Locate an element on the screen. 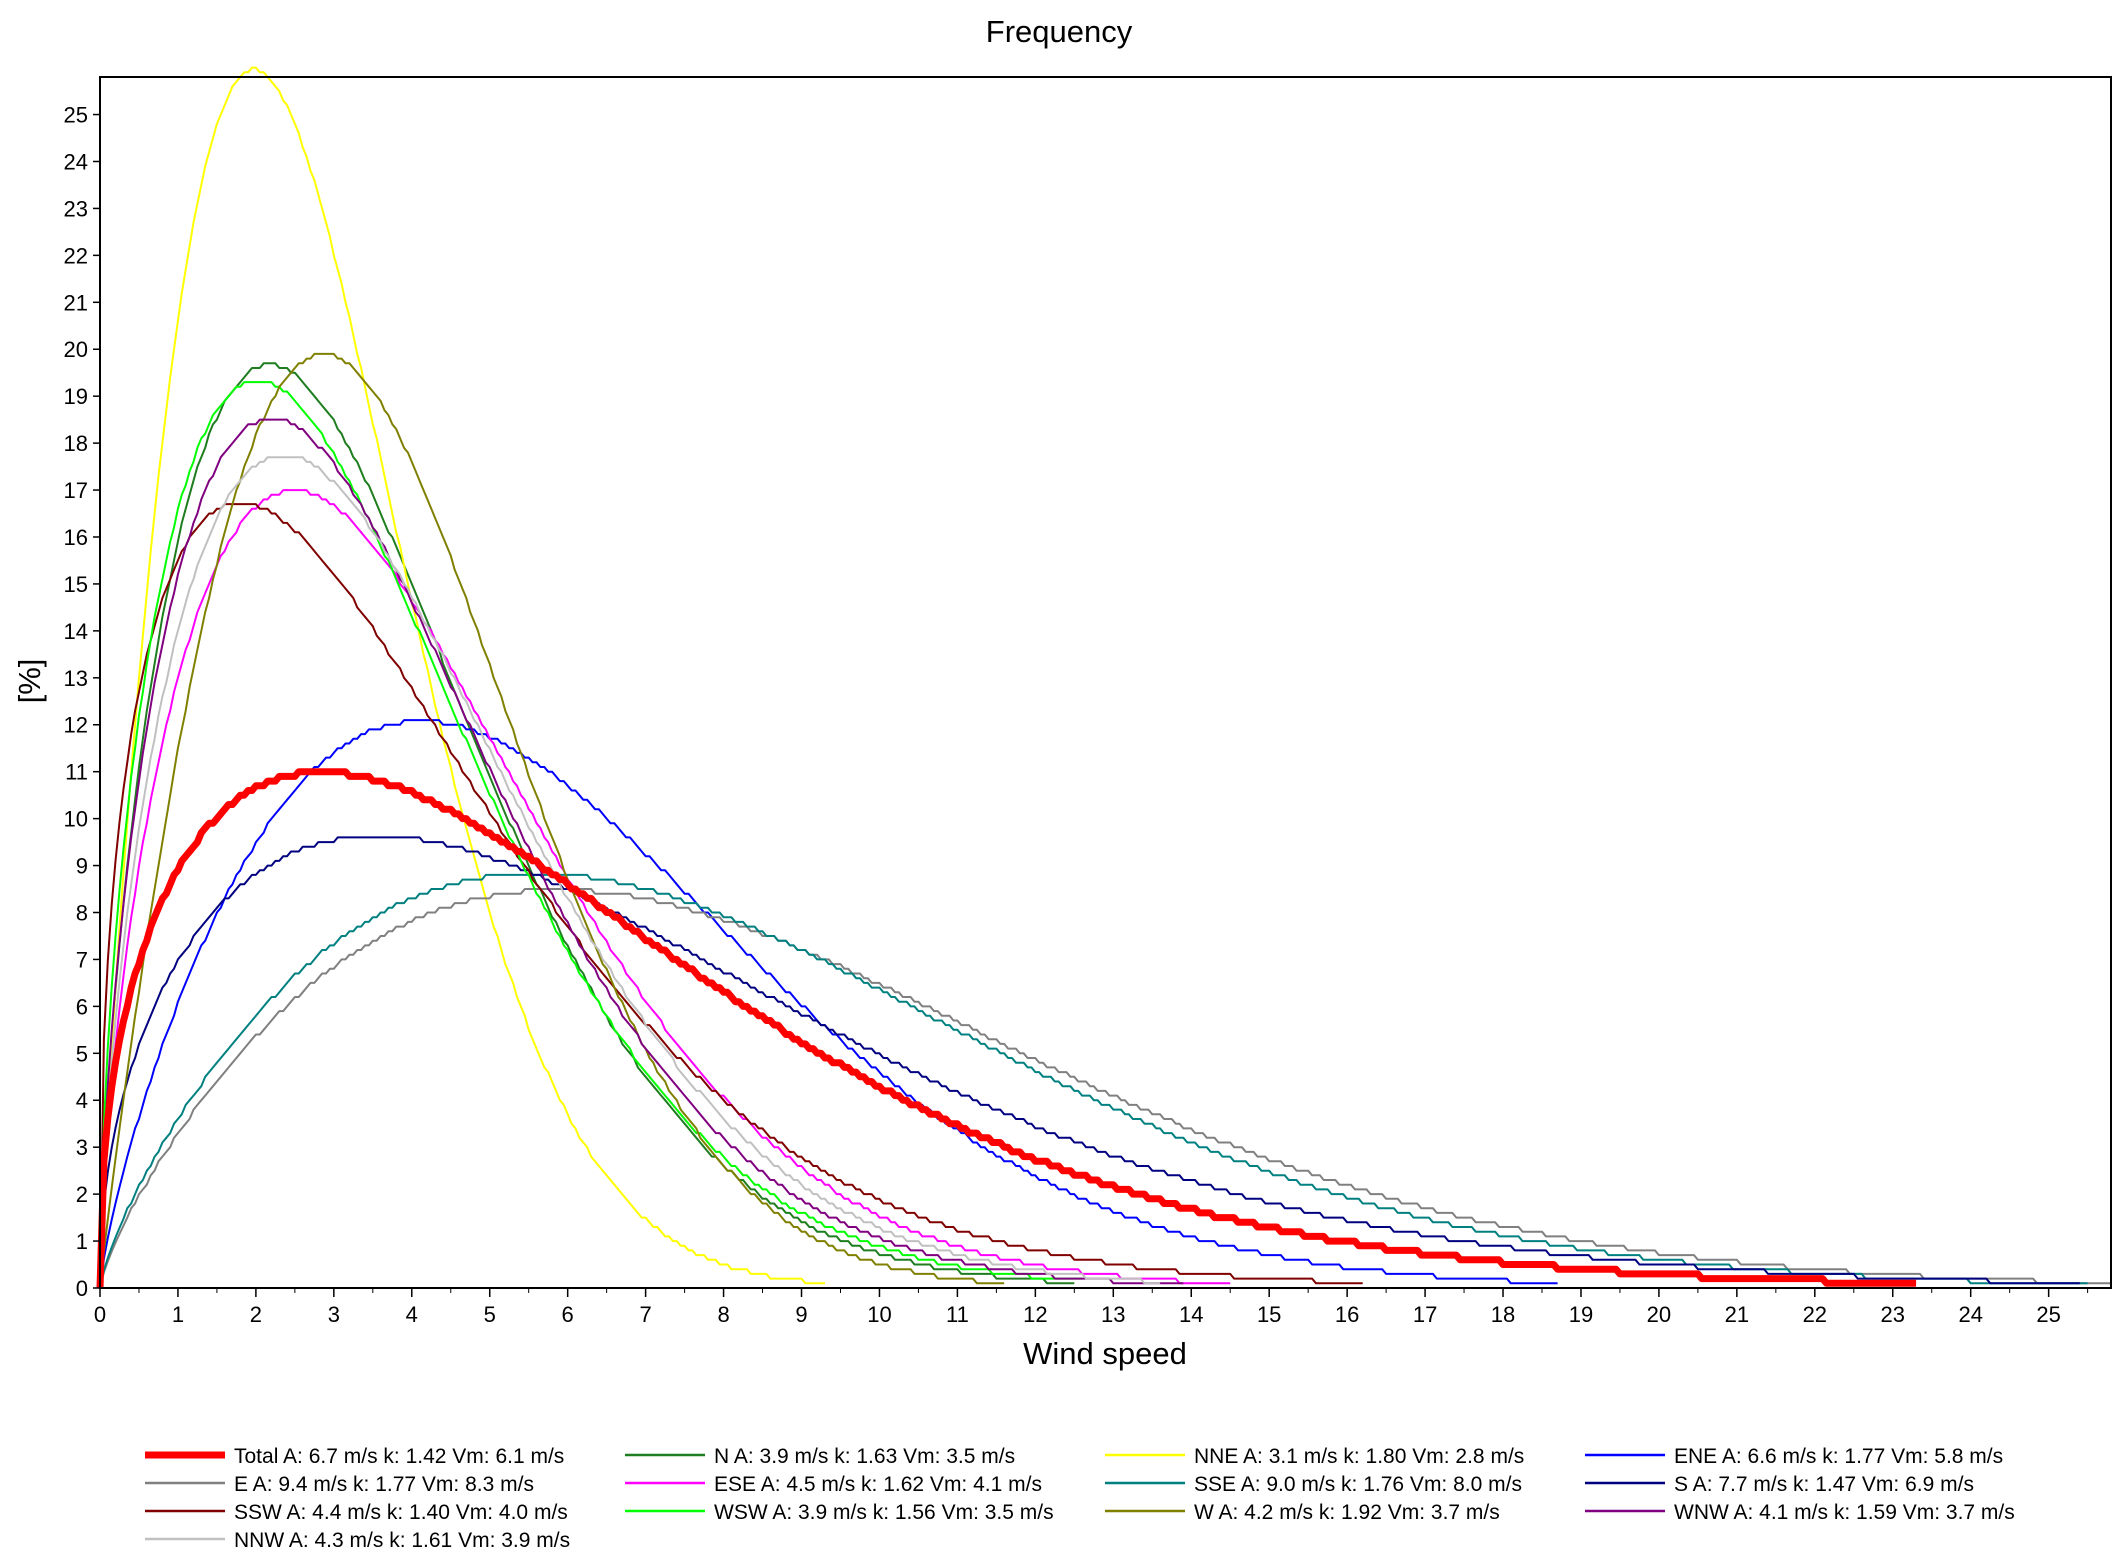 This screenshot has width=2128, height=1565. x-tick-label: 1 is located at coordinates (178, 1314).